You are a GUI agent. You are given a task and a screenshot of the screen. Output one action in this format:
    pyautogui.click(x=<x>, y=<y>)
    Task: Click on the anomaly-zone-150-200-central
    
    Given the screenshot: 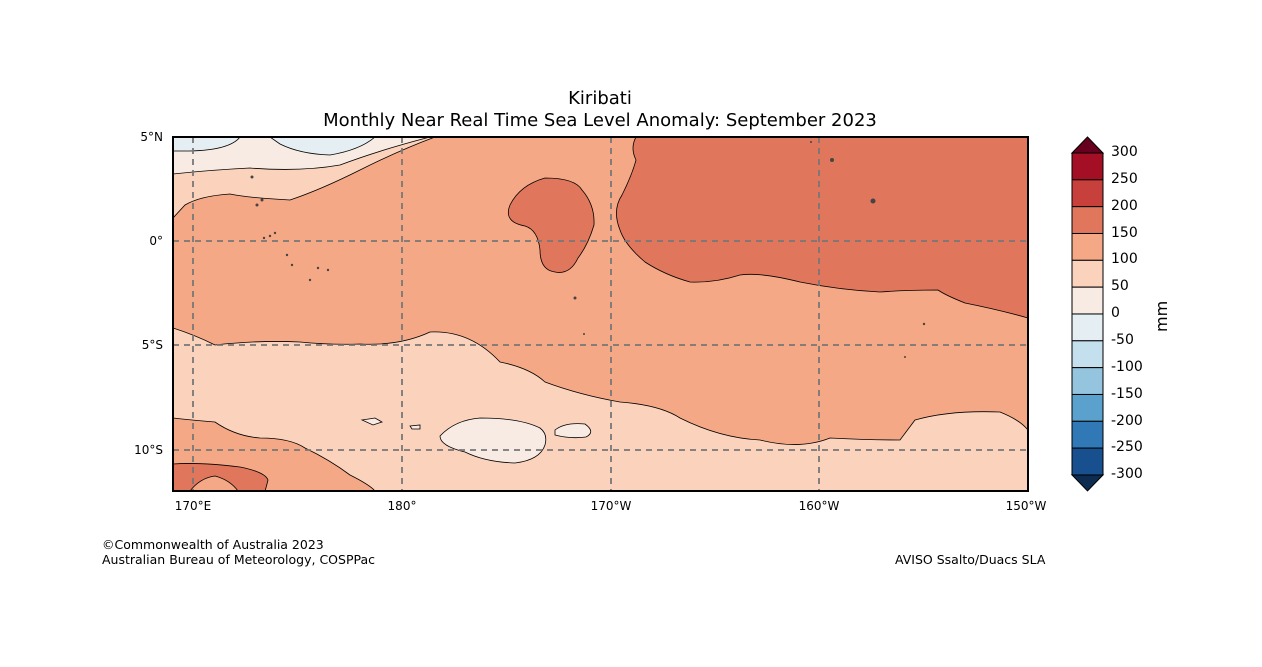 What is the action you would take?
    pyautogui.click(x=551, y=225)
    